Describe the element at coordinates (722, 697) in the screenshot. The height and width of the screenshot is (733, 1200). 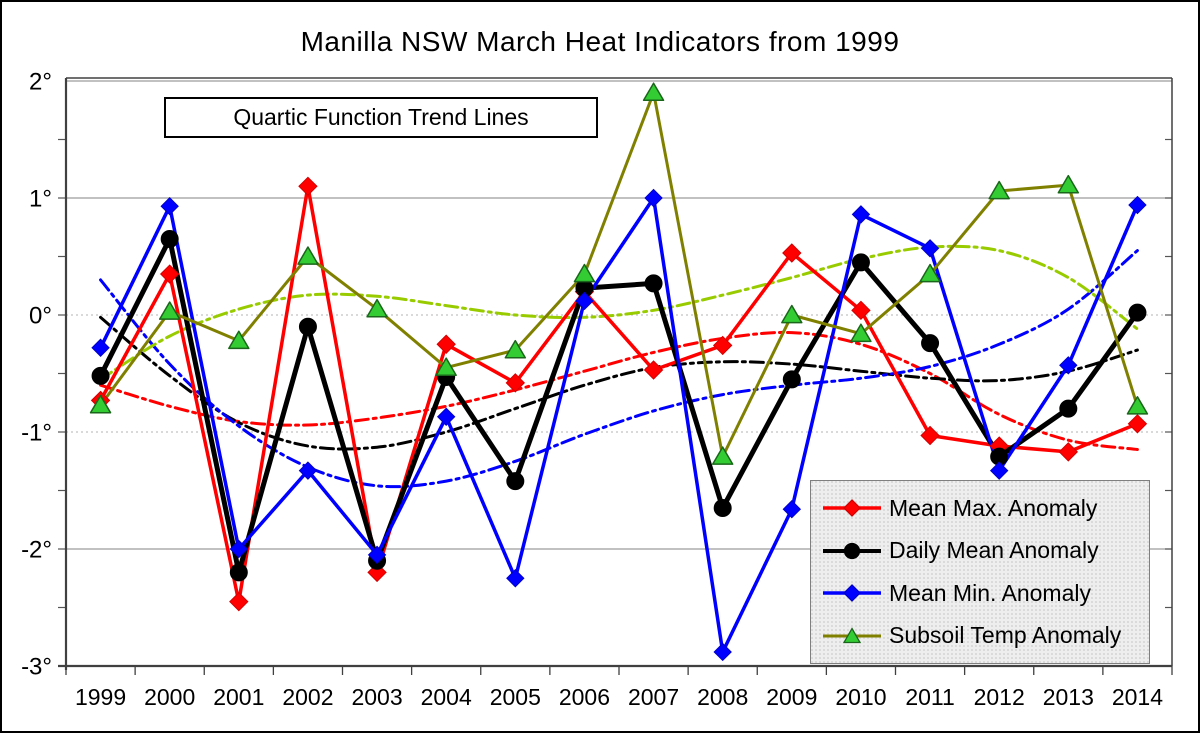
I see `x-axis-label-2008: 2008` at that location.